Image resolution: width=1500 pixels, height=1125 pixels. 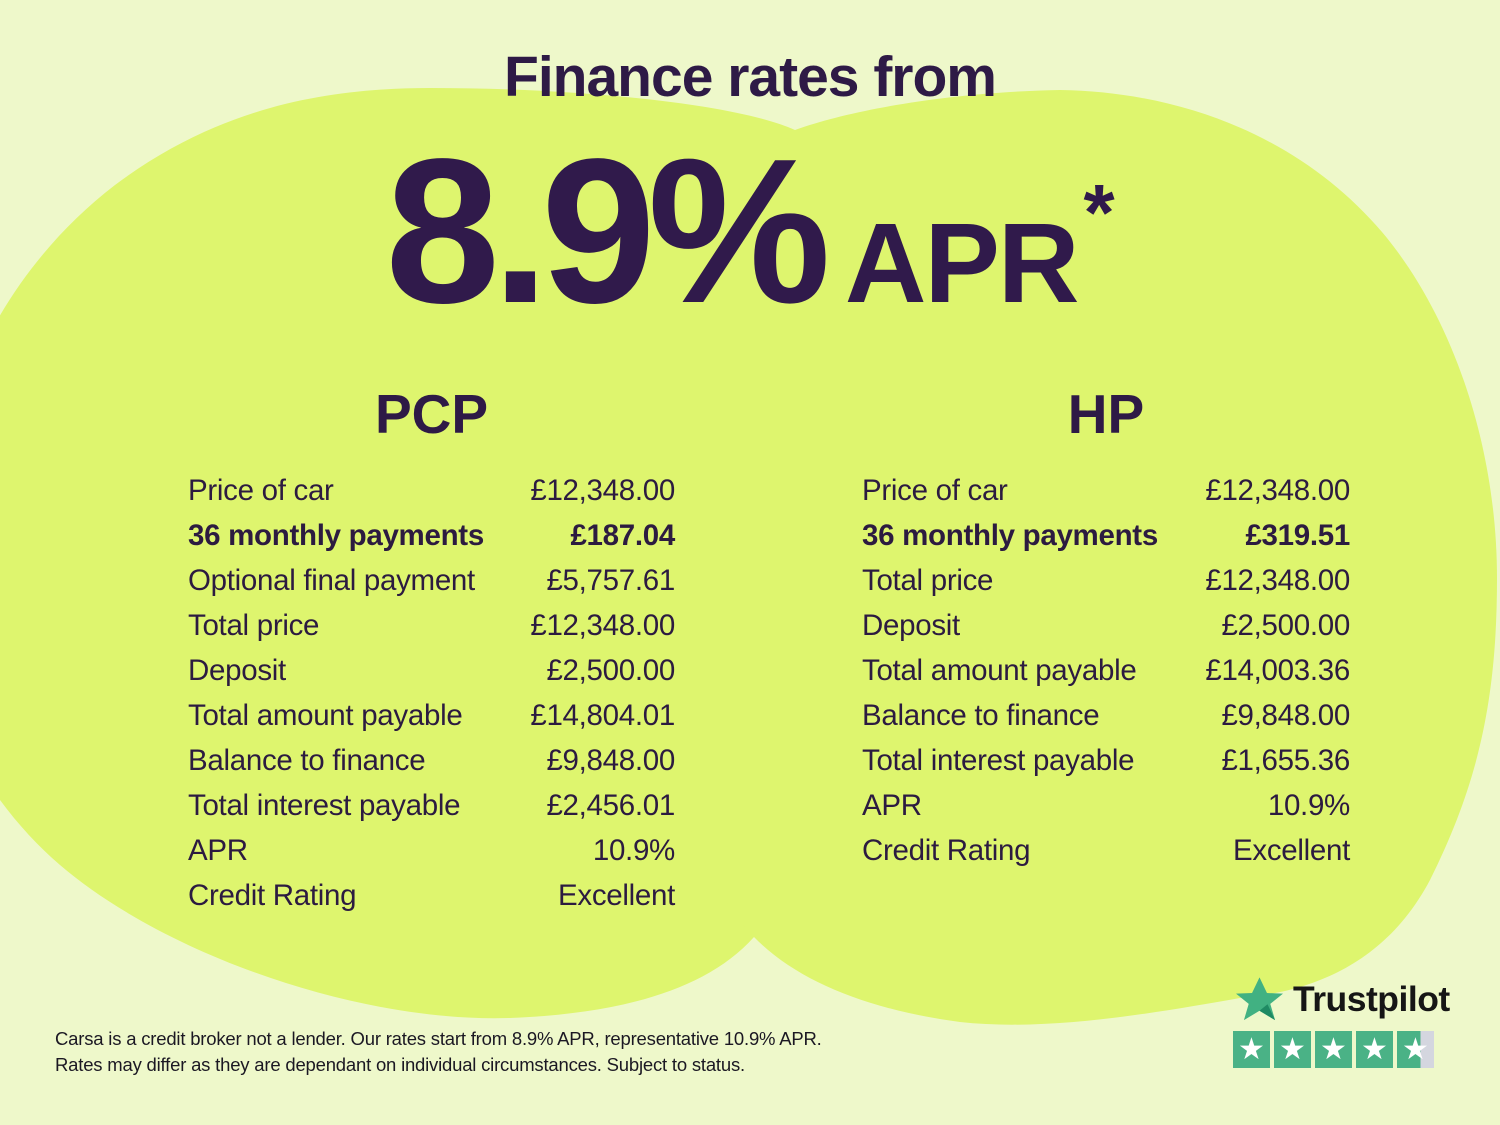 I want to click on pcp-heading: PCP, so click(x=431, y=414).